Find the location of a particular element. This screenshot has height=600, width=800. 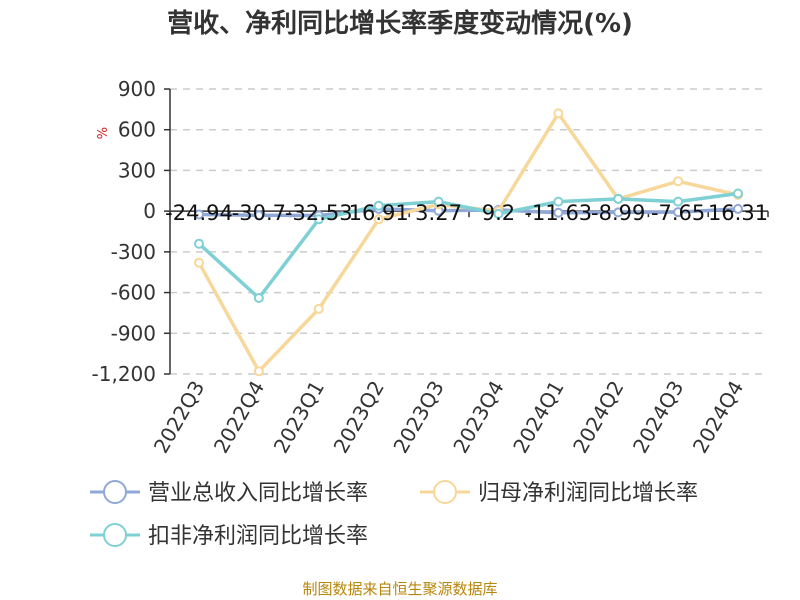

y-tick-label: -600 is located at coordinates (133, 293).